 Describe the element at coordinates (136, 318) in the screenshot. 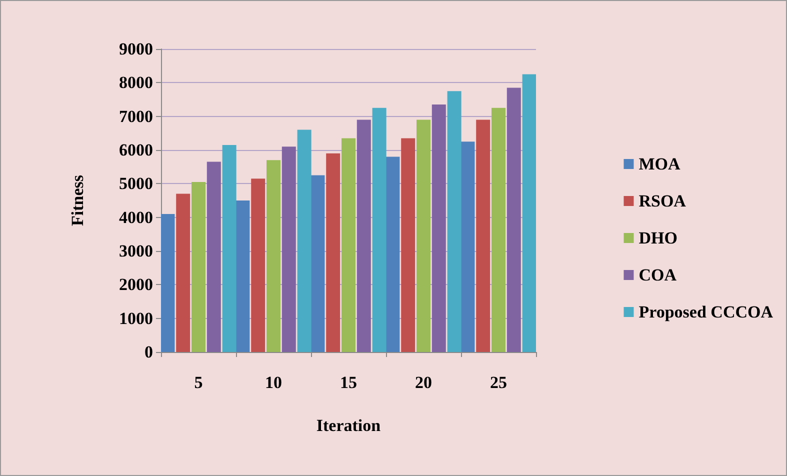

I see `y-tick-label: 1000` at that location.